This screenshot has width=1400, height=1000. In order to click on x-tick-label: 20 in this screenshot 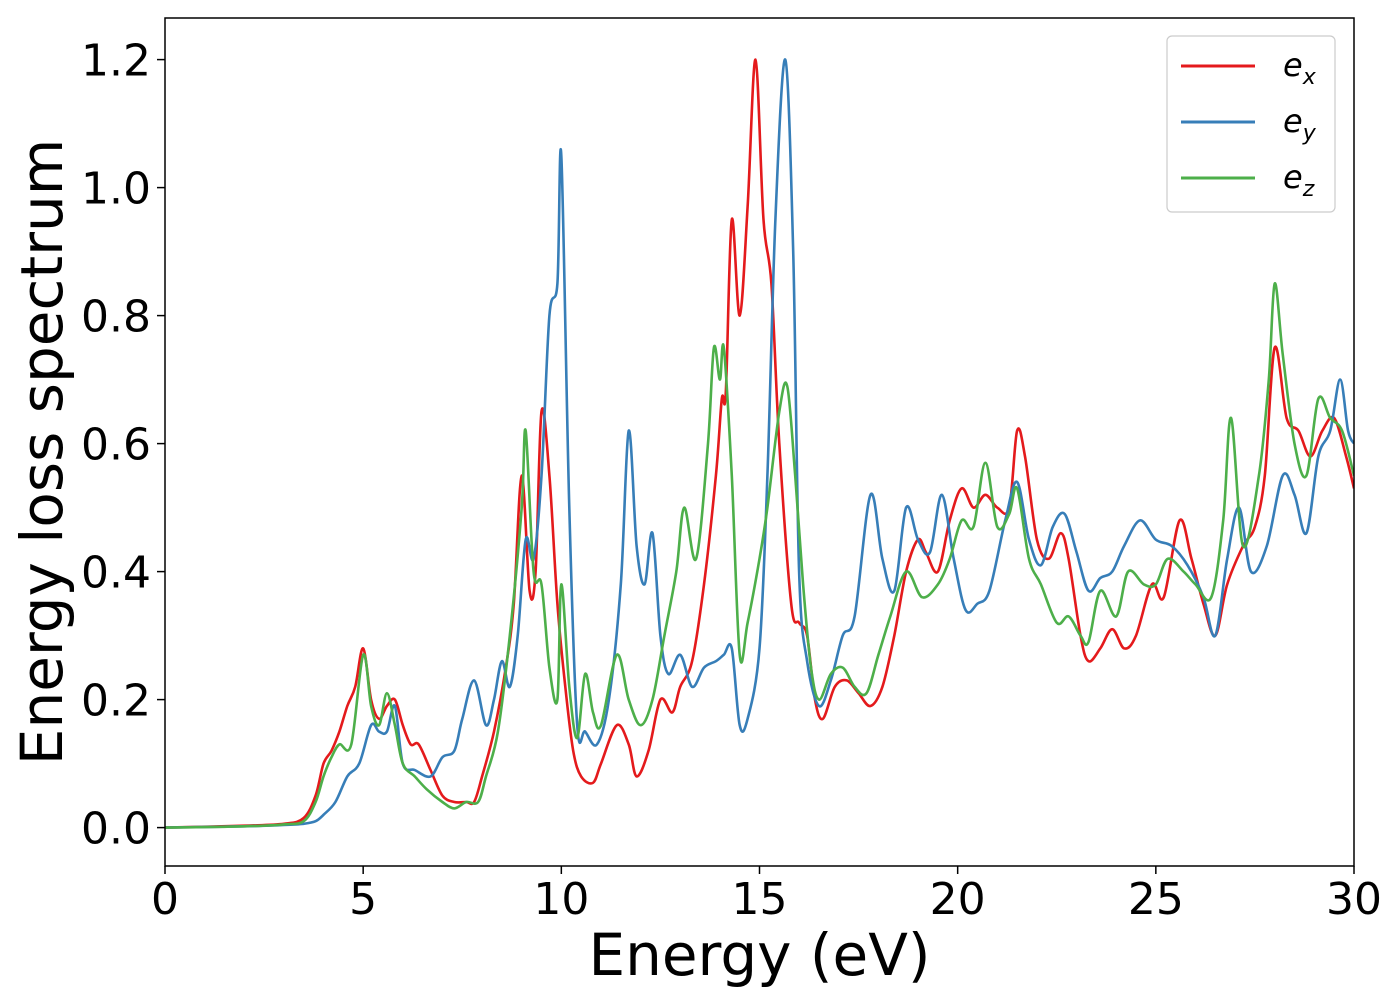, I will do `click(958, 899)`.